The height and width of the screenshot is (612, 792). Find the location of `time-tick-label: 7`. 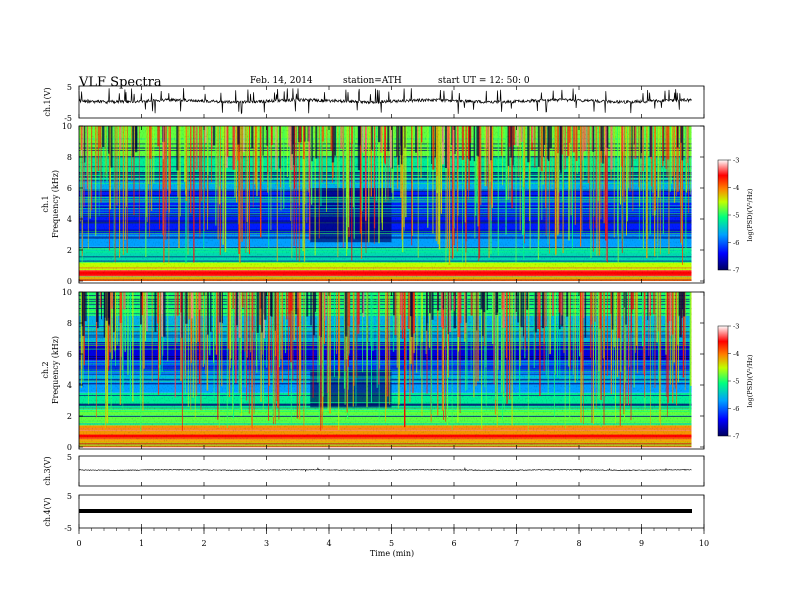

time-tick-label: 7 is located at coordinates (516, 543).